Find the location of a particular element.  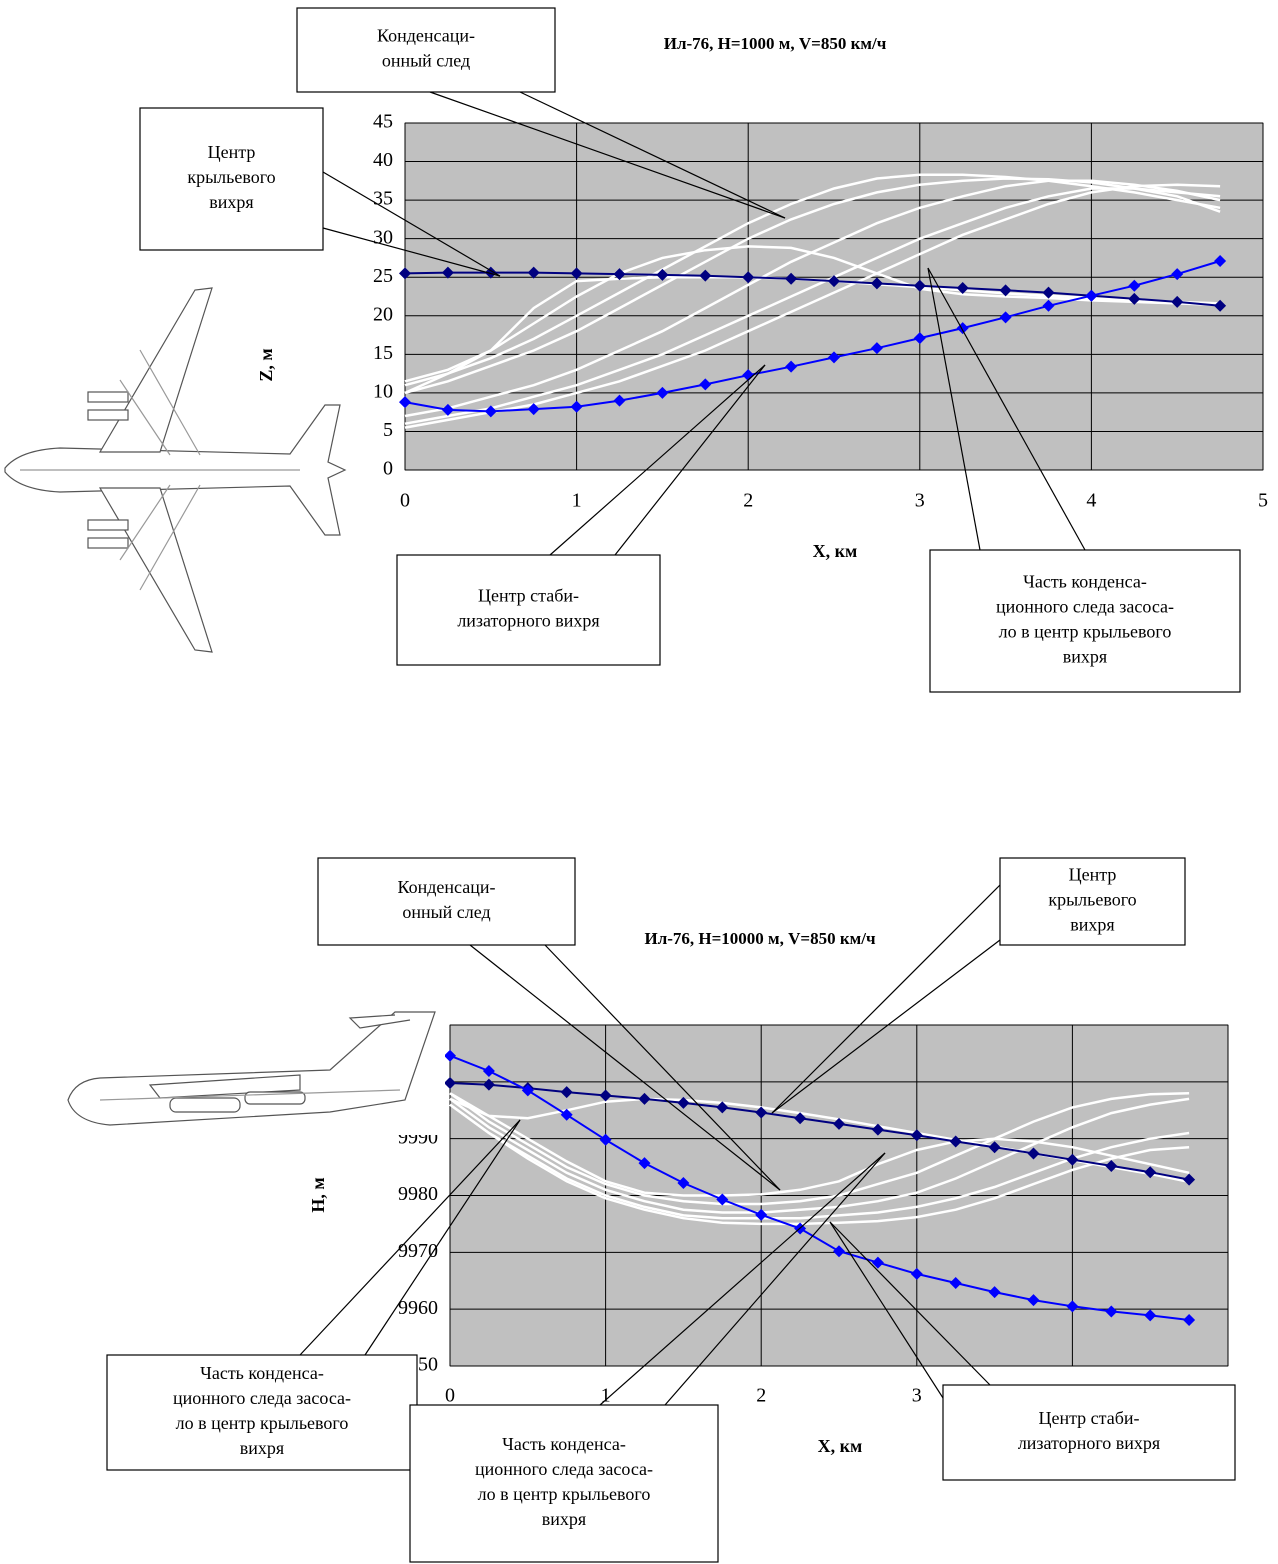

x-tick-label: 1 is located at coordinates (577, 501).